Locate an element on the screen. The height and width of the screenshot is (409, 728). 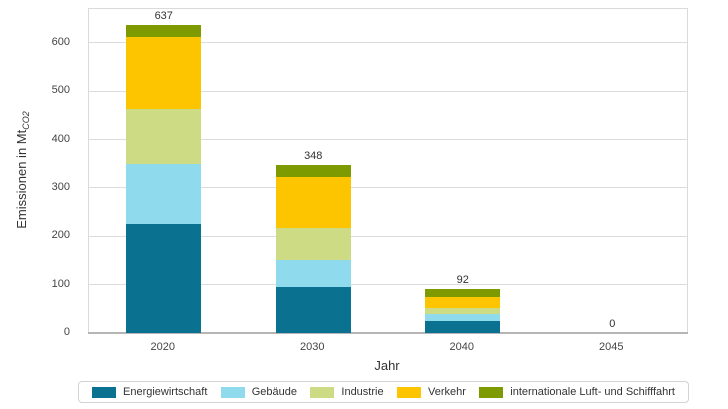
bar-segment-energiewirtschaft-2020 is located at coordinates (164, 278).